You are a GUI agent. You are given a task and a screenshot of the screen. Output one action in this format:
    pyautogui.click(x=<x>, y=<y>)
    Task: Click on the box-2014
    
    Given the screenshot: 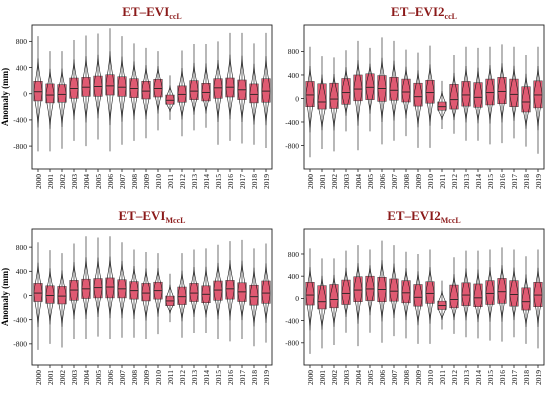 What is the action you would take?
    pyautogui.click(x=478, y=95)
    